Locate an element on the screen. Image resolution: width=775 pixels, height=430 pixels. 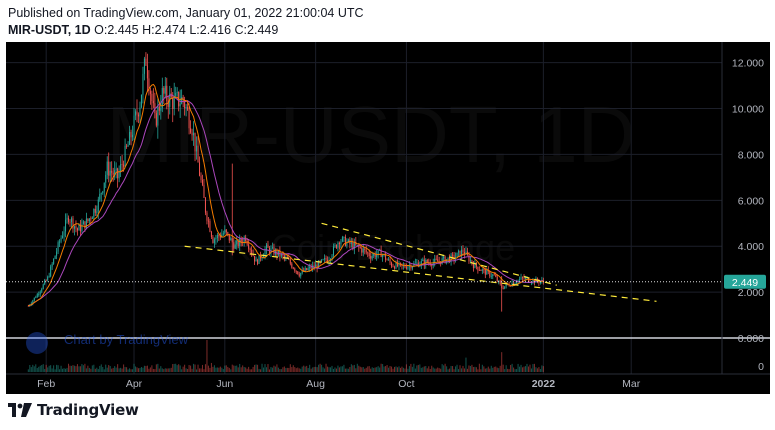
chart-by-tradingview-logo: Chart by TradingView is located at coordinates (107, 343).